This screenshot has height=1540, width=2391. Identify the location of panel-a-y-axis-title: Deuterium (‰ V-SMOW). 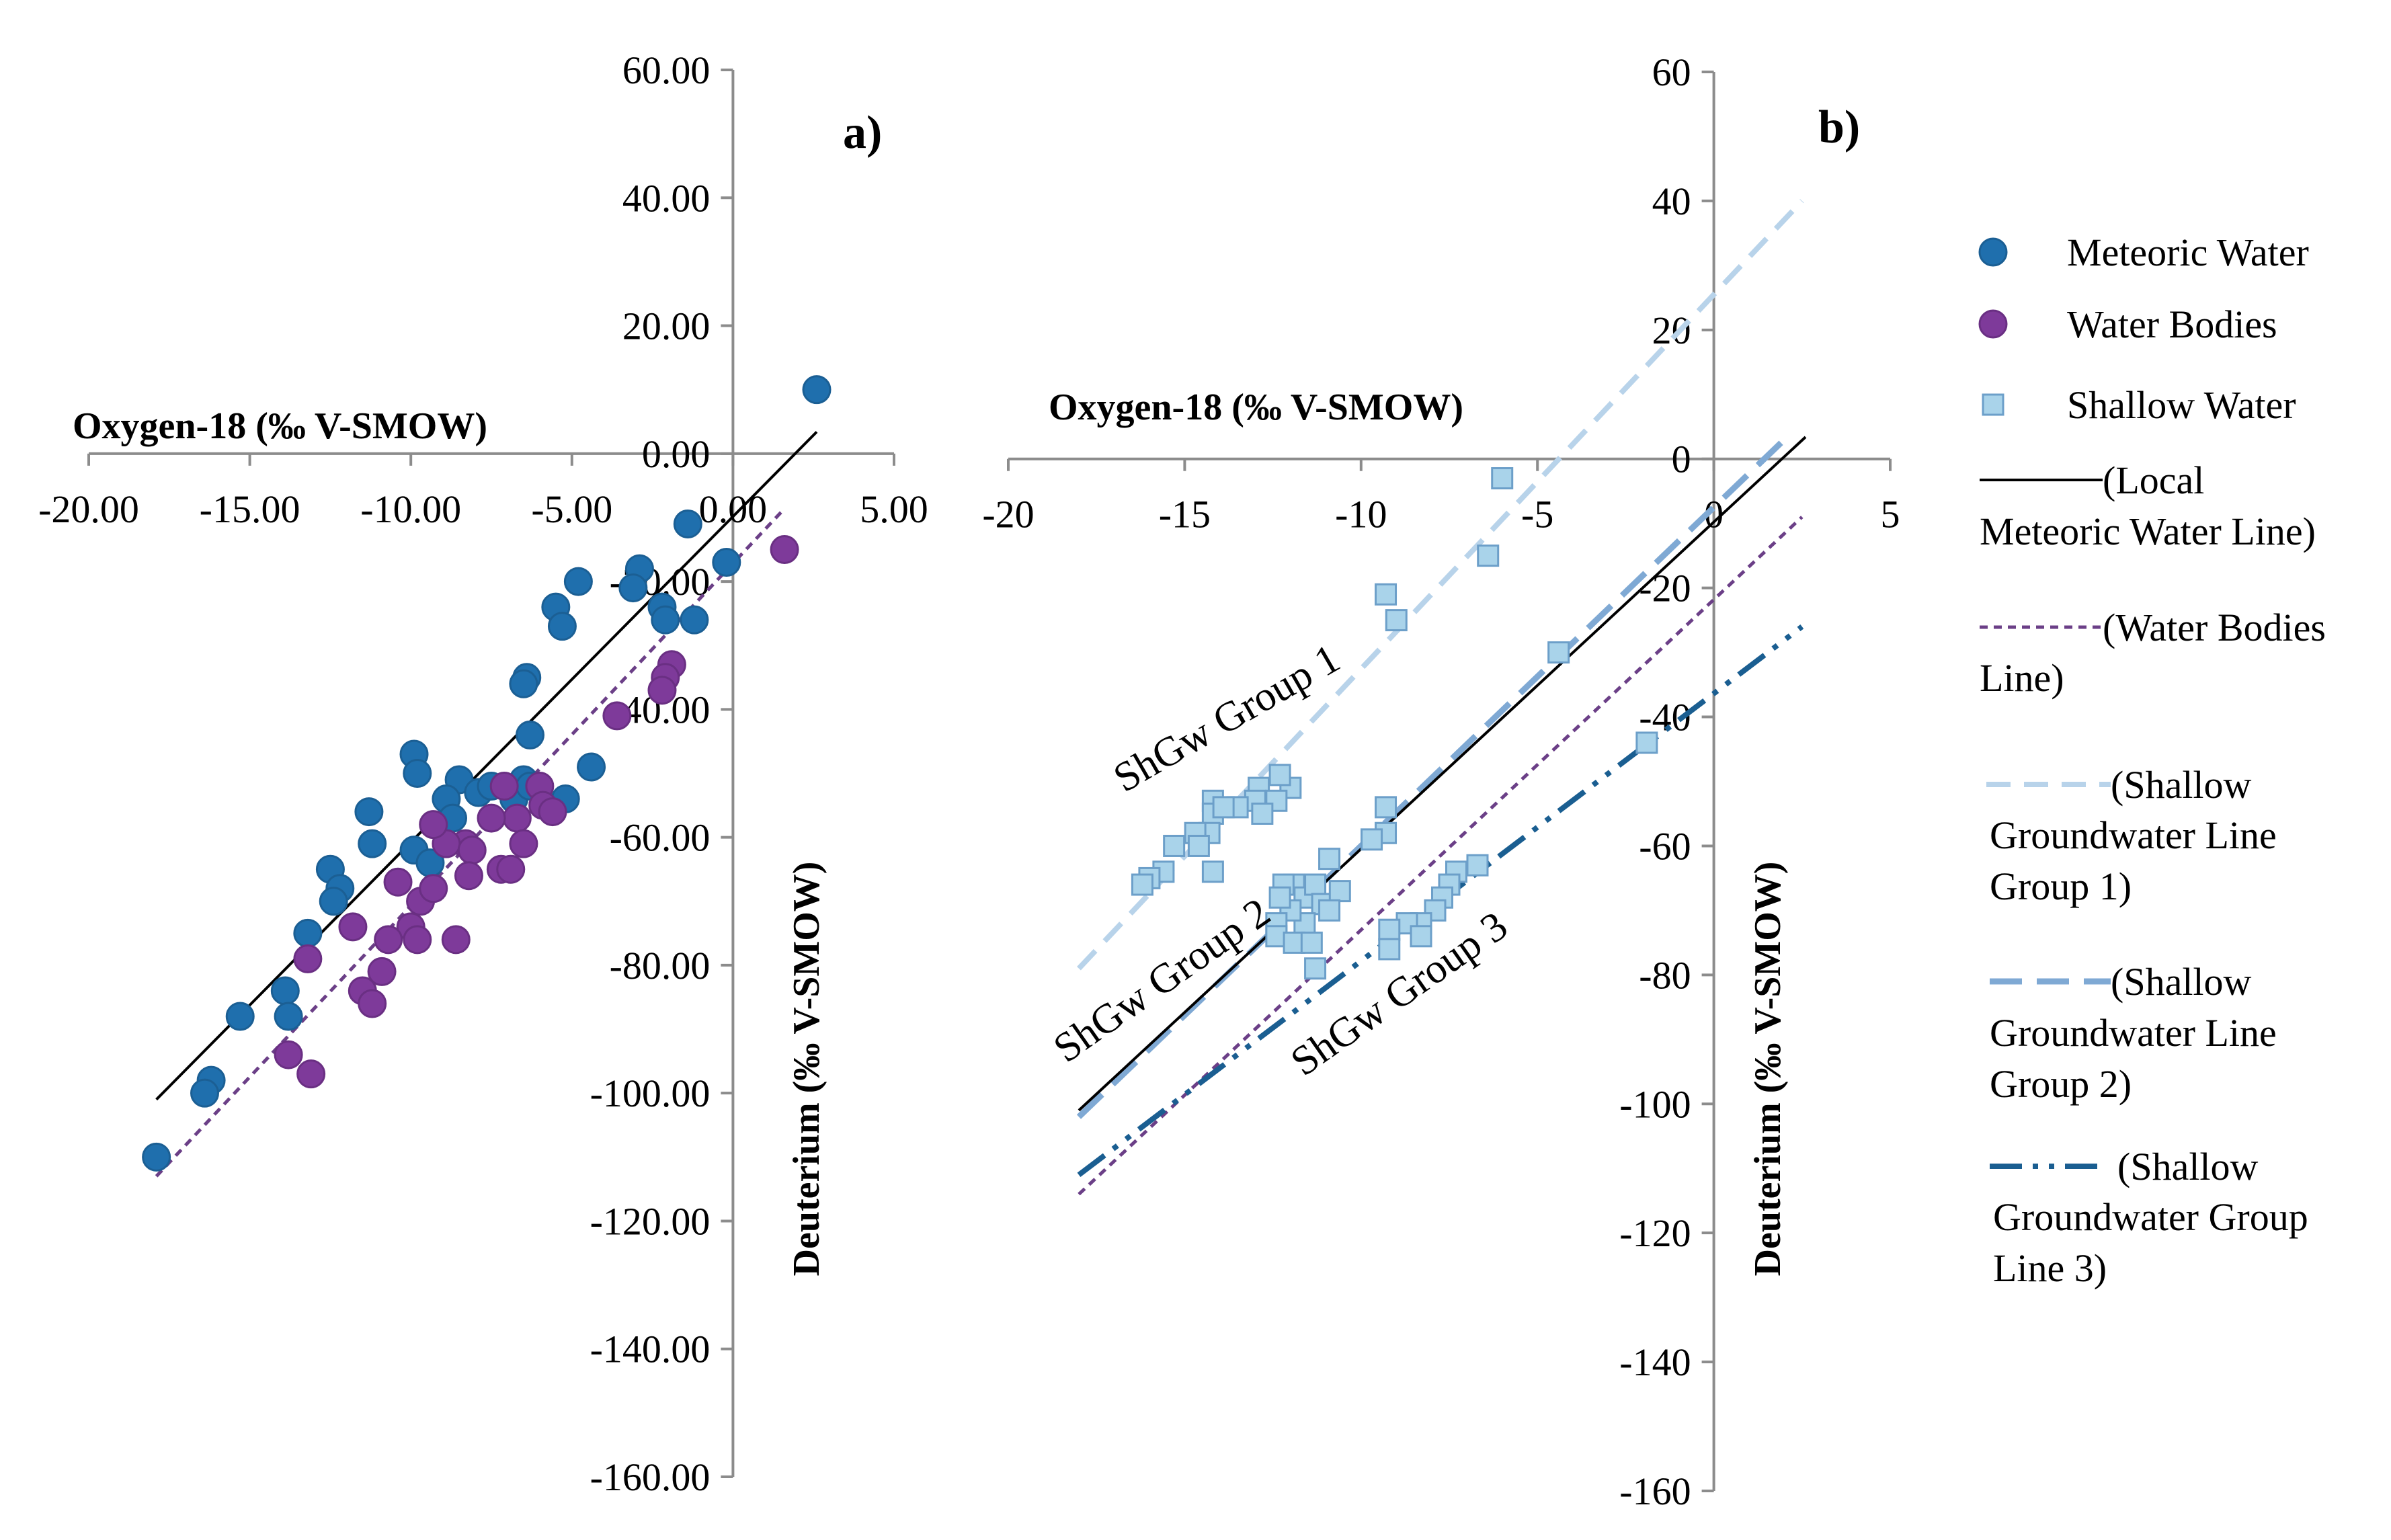
(806, 1069).